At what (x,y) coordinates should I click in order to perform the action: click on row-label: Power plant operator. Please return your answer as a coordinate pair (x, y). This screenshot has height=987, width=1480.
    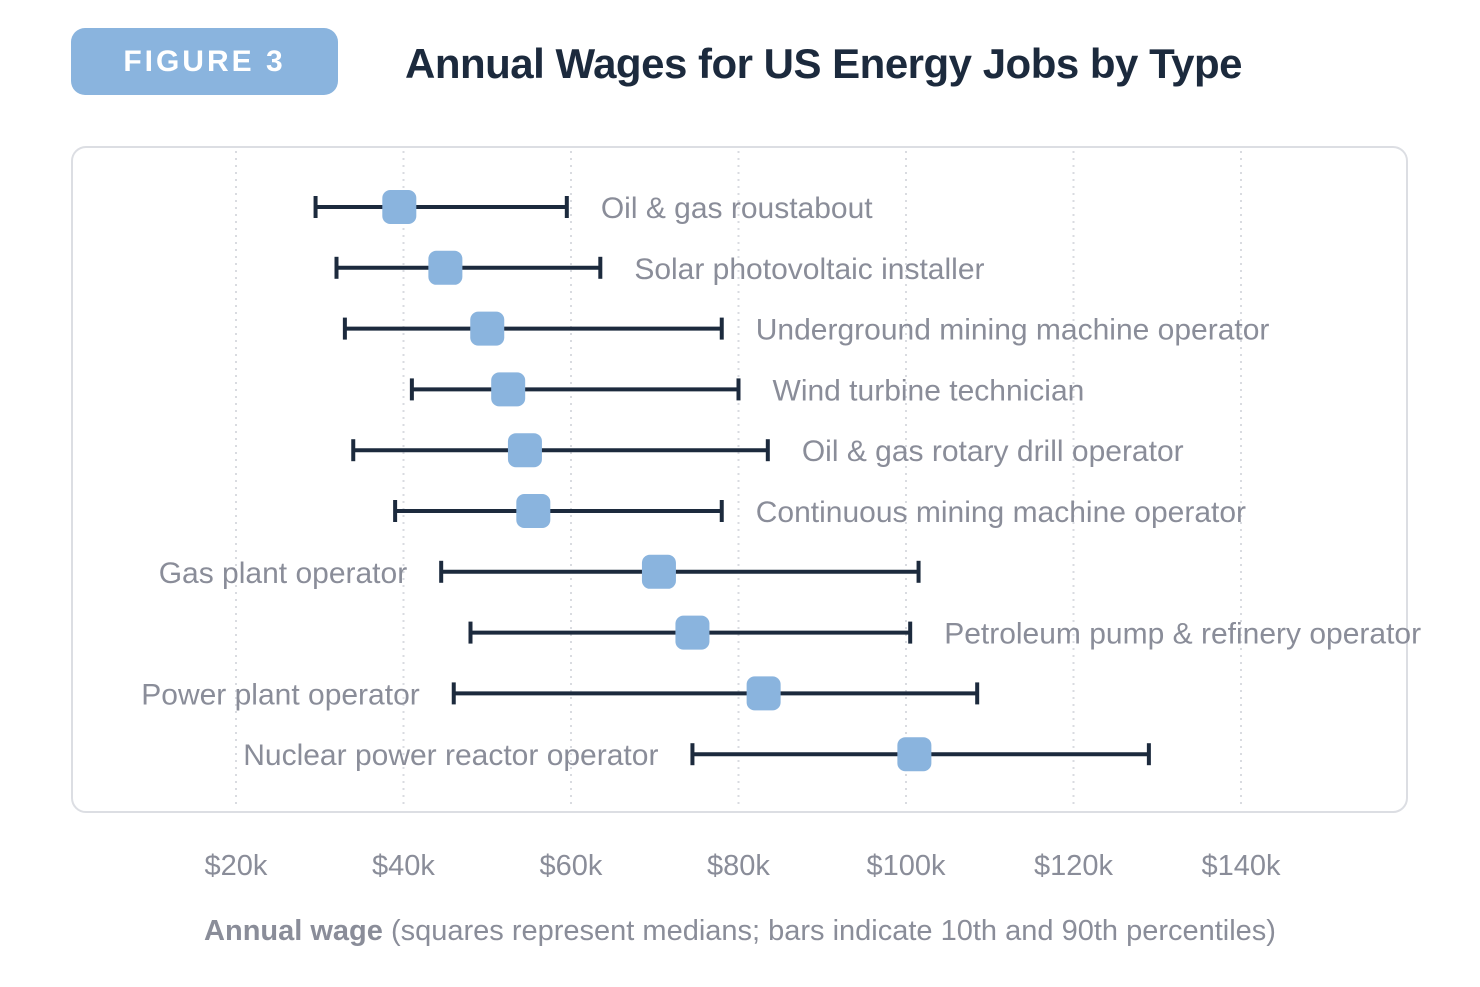
    Looking at the image, I should click on (280, 694).